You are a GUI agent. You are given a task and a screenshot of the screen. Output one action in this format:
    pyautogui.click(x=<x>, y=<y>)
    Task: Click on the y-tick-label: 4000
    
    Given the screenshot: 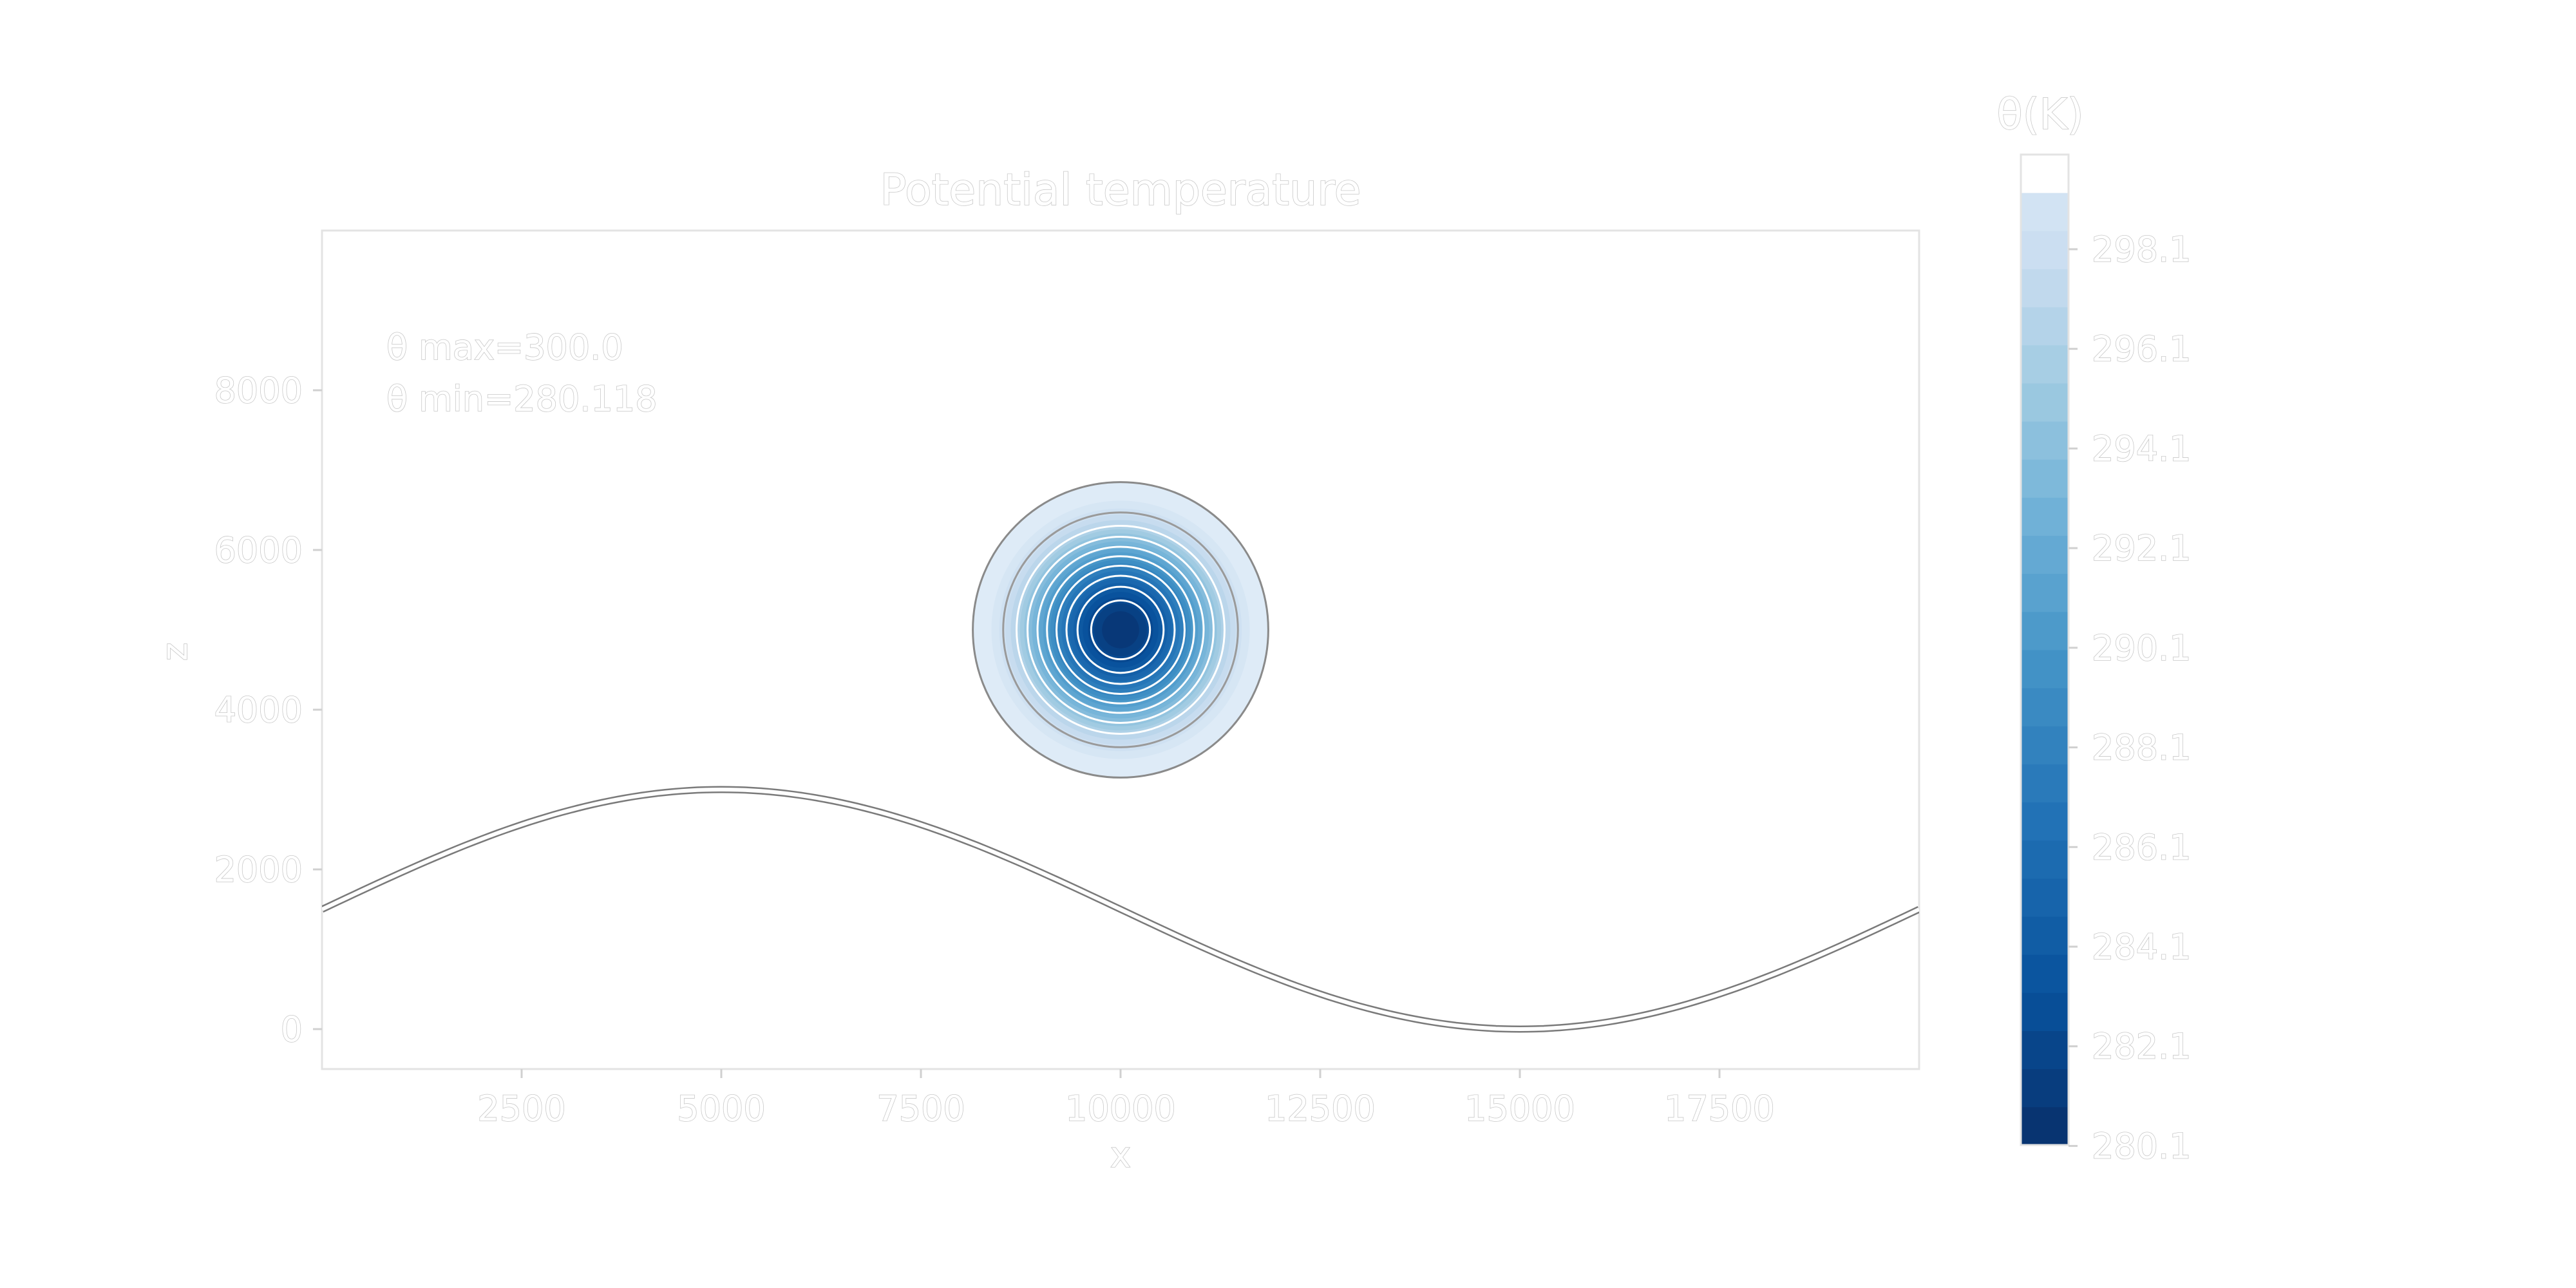 What is the action you would take?
    pyautogui.click(x=258, y=710)
    